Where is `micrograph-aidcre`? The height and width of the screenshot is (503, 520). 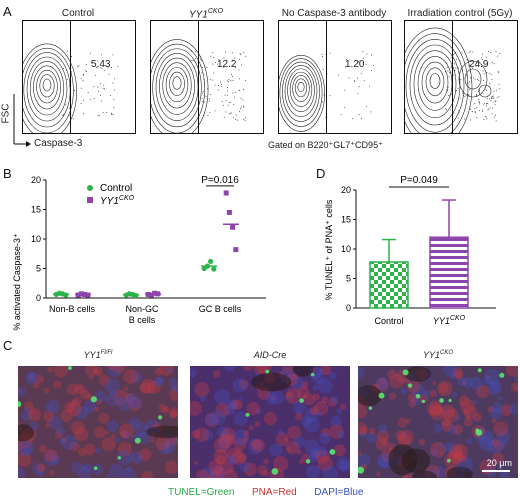 micrograph-aidcre is located at coordinates (270, 422).